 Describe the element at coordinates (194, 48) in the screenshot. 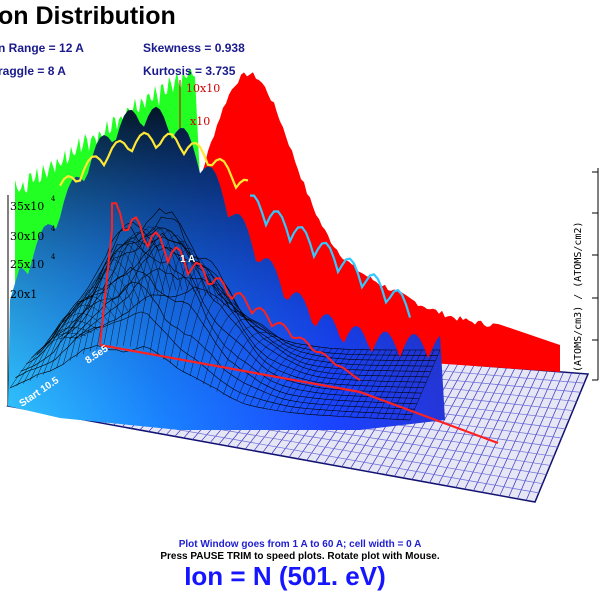

I see `skewness-stat: Skewness = 0.938` at that location.